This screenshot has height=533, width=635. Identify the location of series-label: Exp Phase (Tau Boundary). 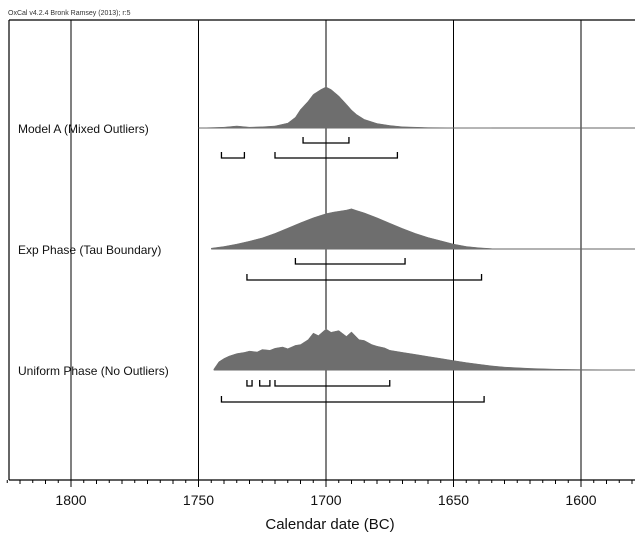
(89, 250).